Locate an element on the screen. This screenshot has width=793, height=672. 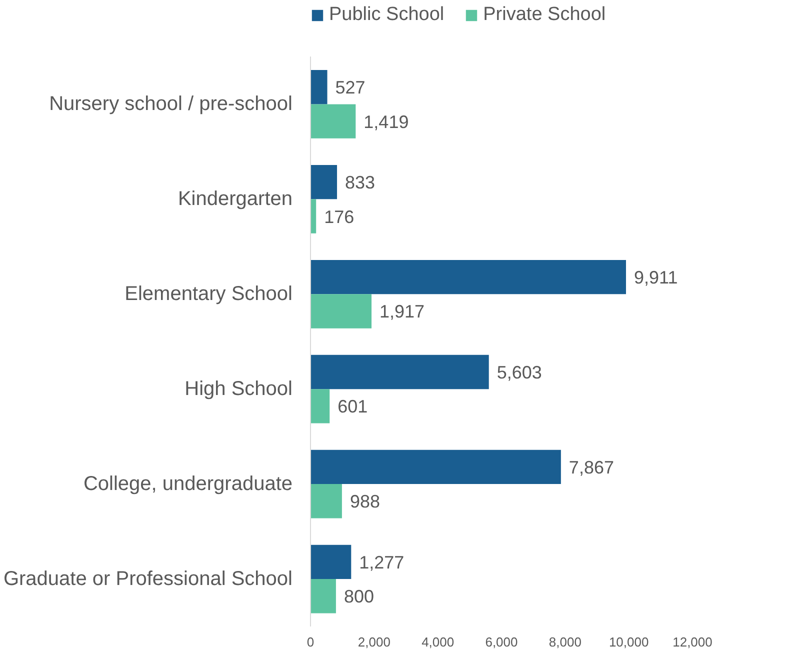
y-tick-label: Elementary School is located at coordinates (208, 294).